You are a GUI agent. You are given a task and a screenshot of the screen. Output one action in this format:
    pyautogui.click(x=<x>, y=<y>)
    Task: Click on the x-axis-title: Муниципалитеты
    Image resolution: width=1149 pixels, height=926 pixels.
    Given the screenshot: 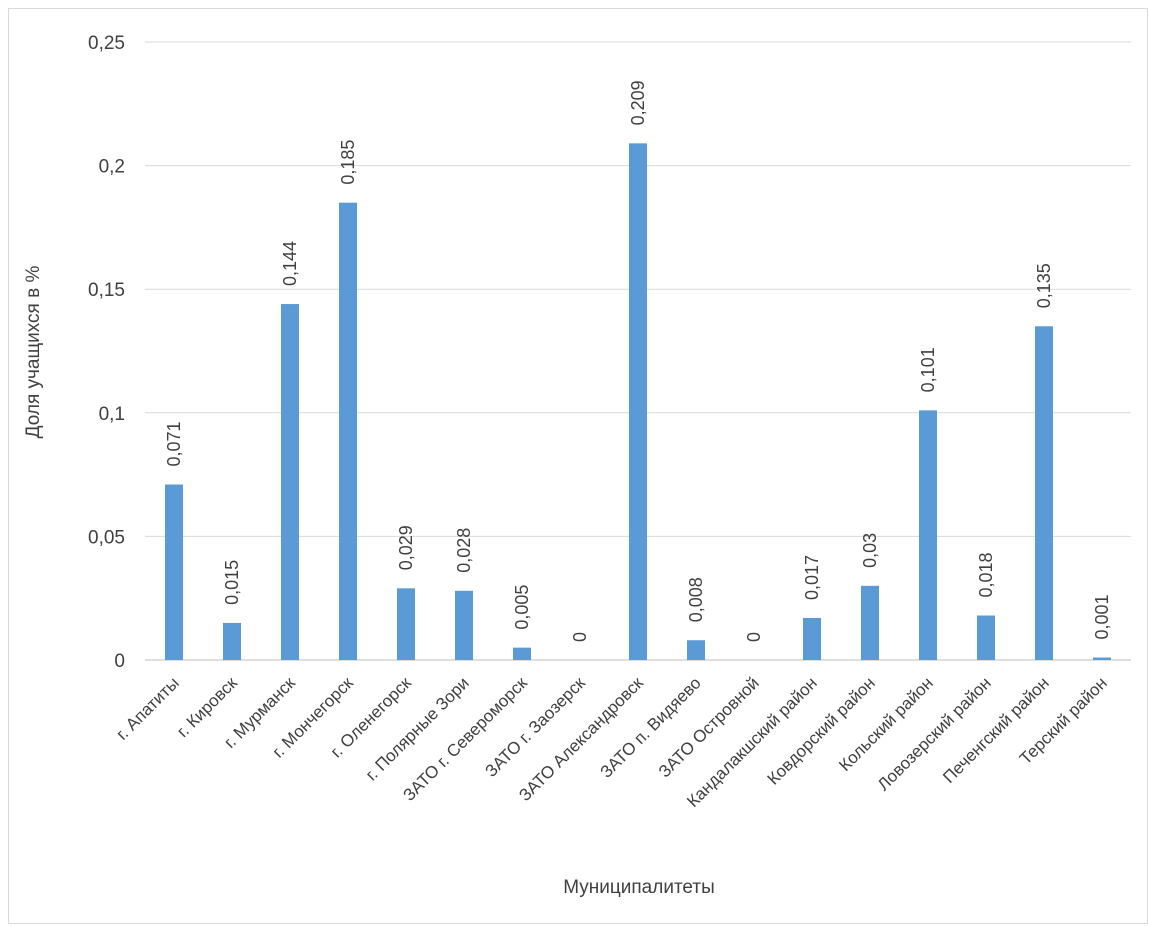 What is the action you would take?
    pyautogui.click(x=638, y=887)
    